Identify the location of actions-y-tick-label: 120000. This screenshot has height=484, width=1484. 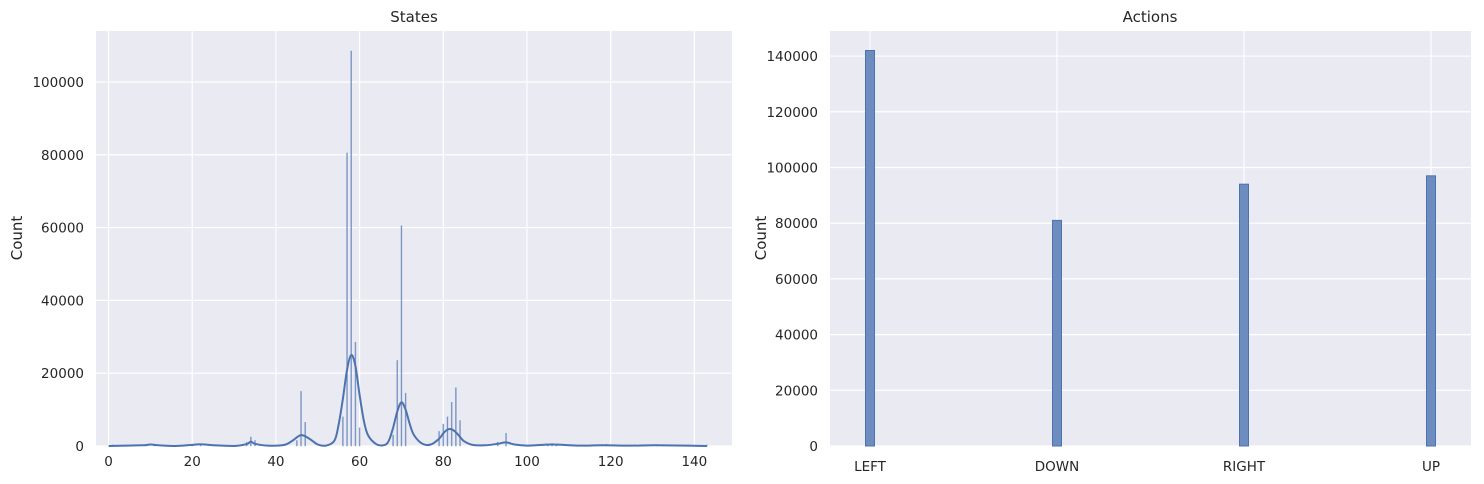
(792, 113).